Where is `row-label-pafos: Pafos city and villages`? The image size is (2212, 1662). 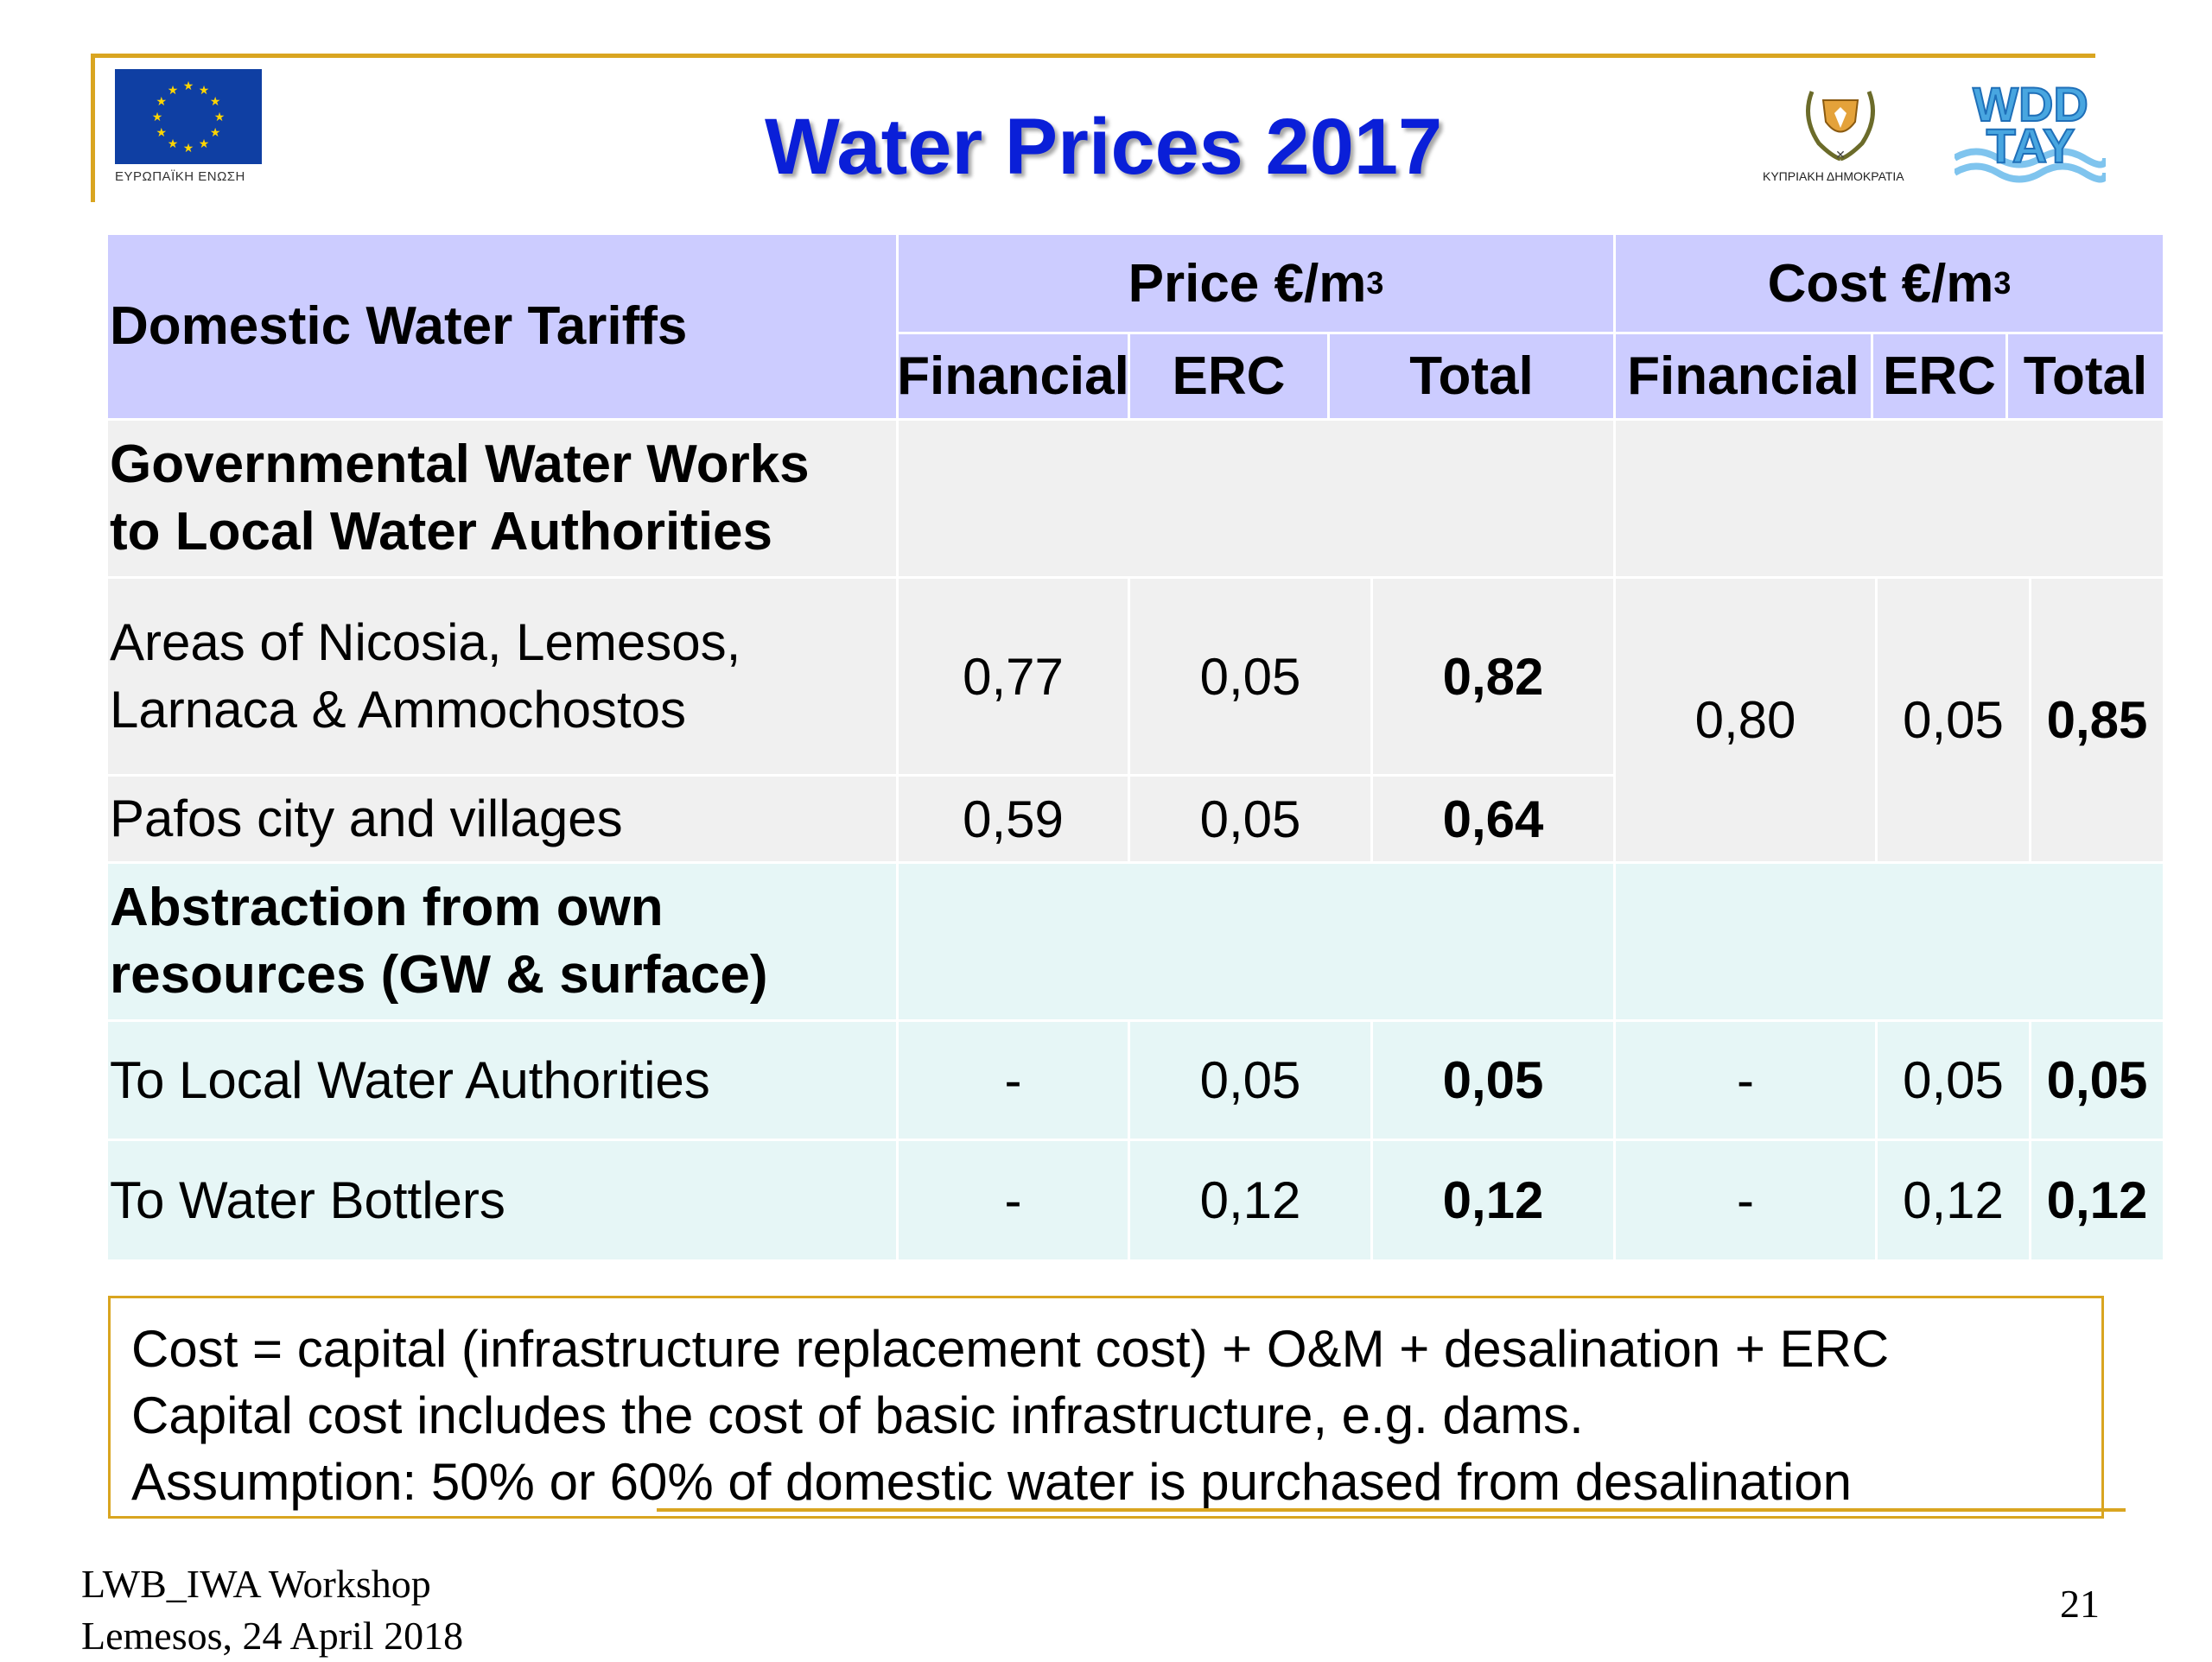
row-label-pafos: Pafos city and villages is located at coordinates (502, 819).